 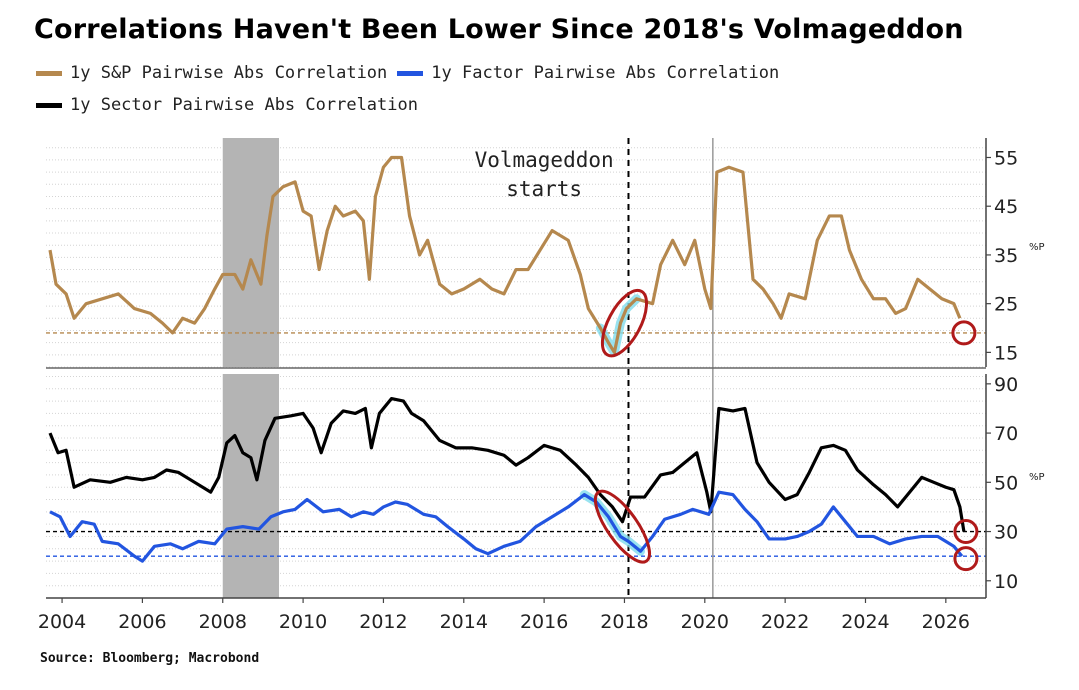 I want to click on legend-swatch-sector, so click(x=49, y=105).